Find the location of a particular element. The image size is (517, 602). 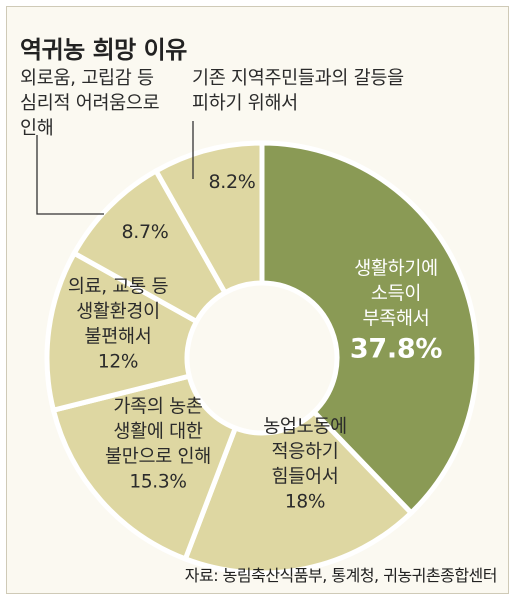

slice-label-line: 불편해서 is located at coordinates (118, 337).